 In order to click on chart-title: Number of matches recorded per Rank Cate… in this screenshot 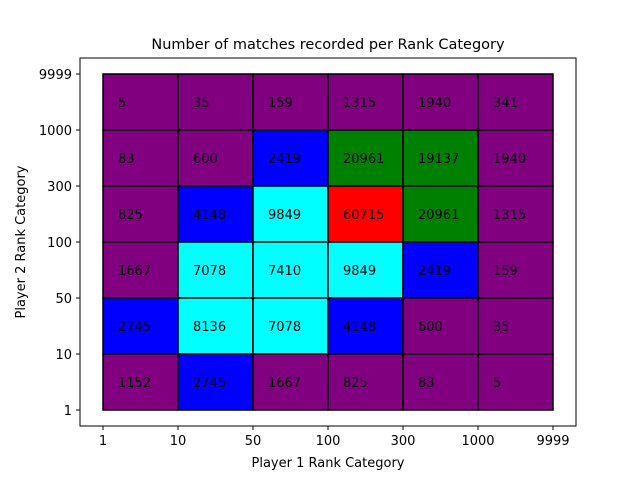, I will do `click(328, 45)`.